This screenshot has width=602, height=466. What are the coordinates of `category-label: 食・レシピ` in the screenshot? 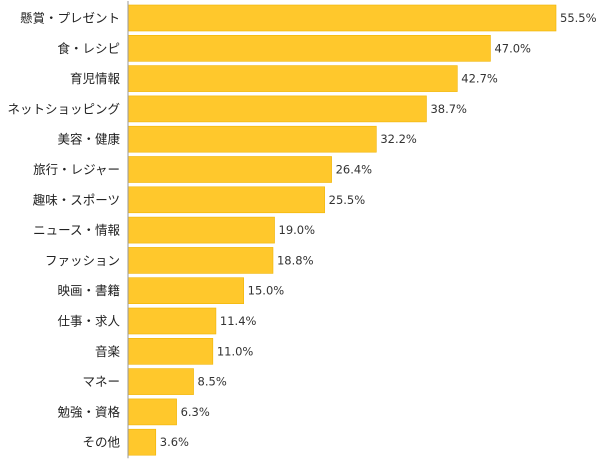 It's located at (88, 48).